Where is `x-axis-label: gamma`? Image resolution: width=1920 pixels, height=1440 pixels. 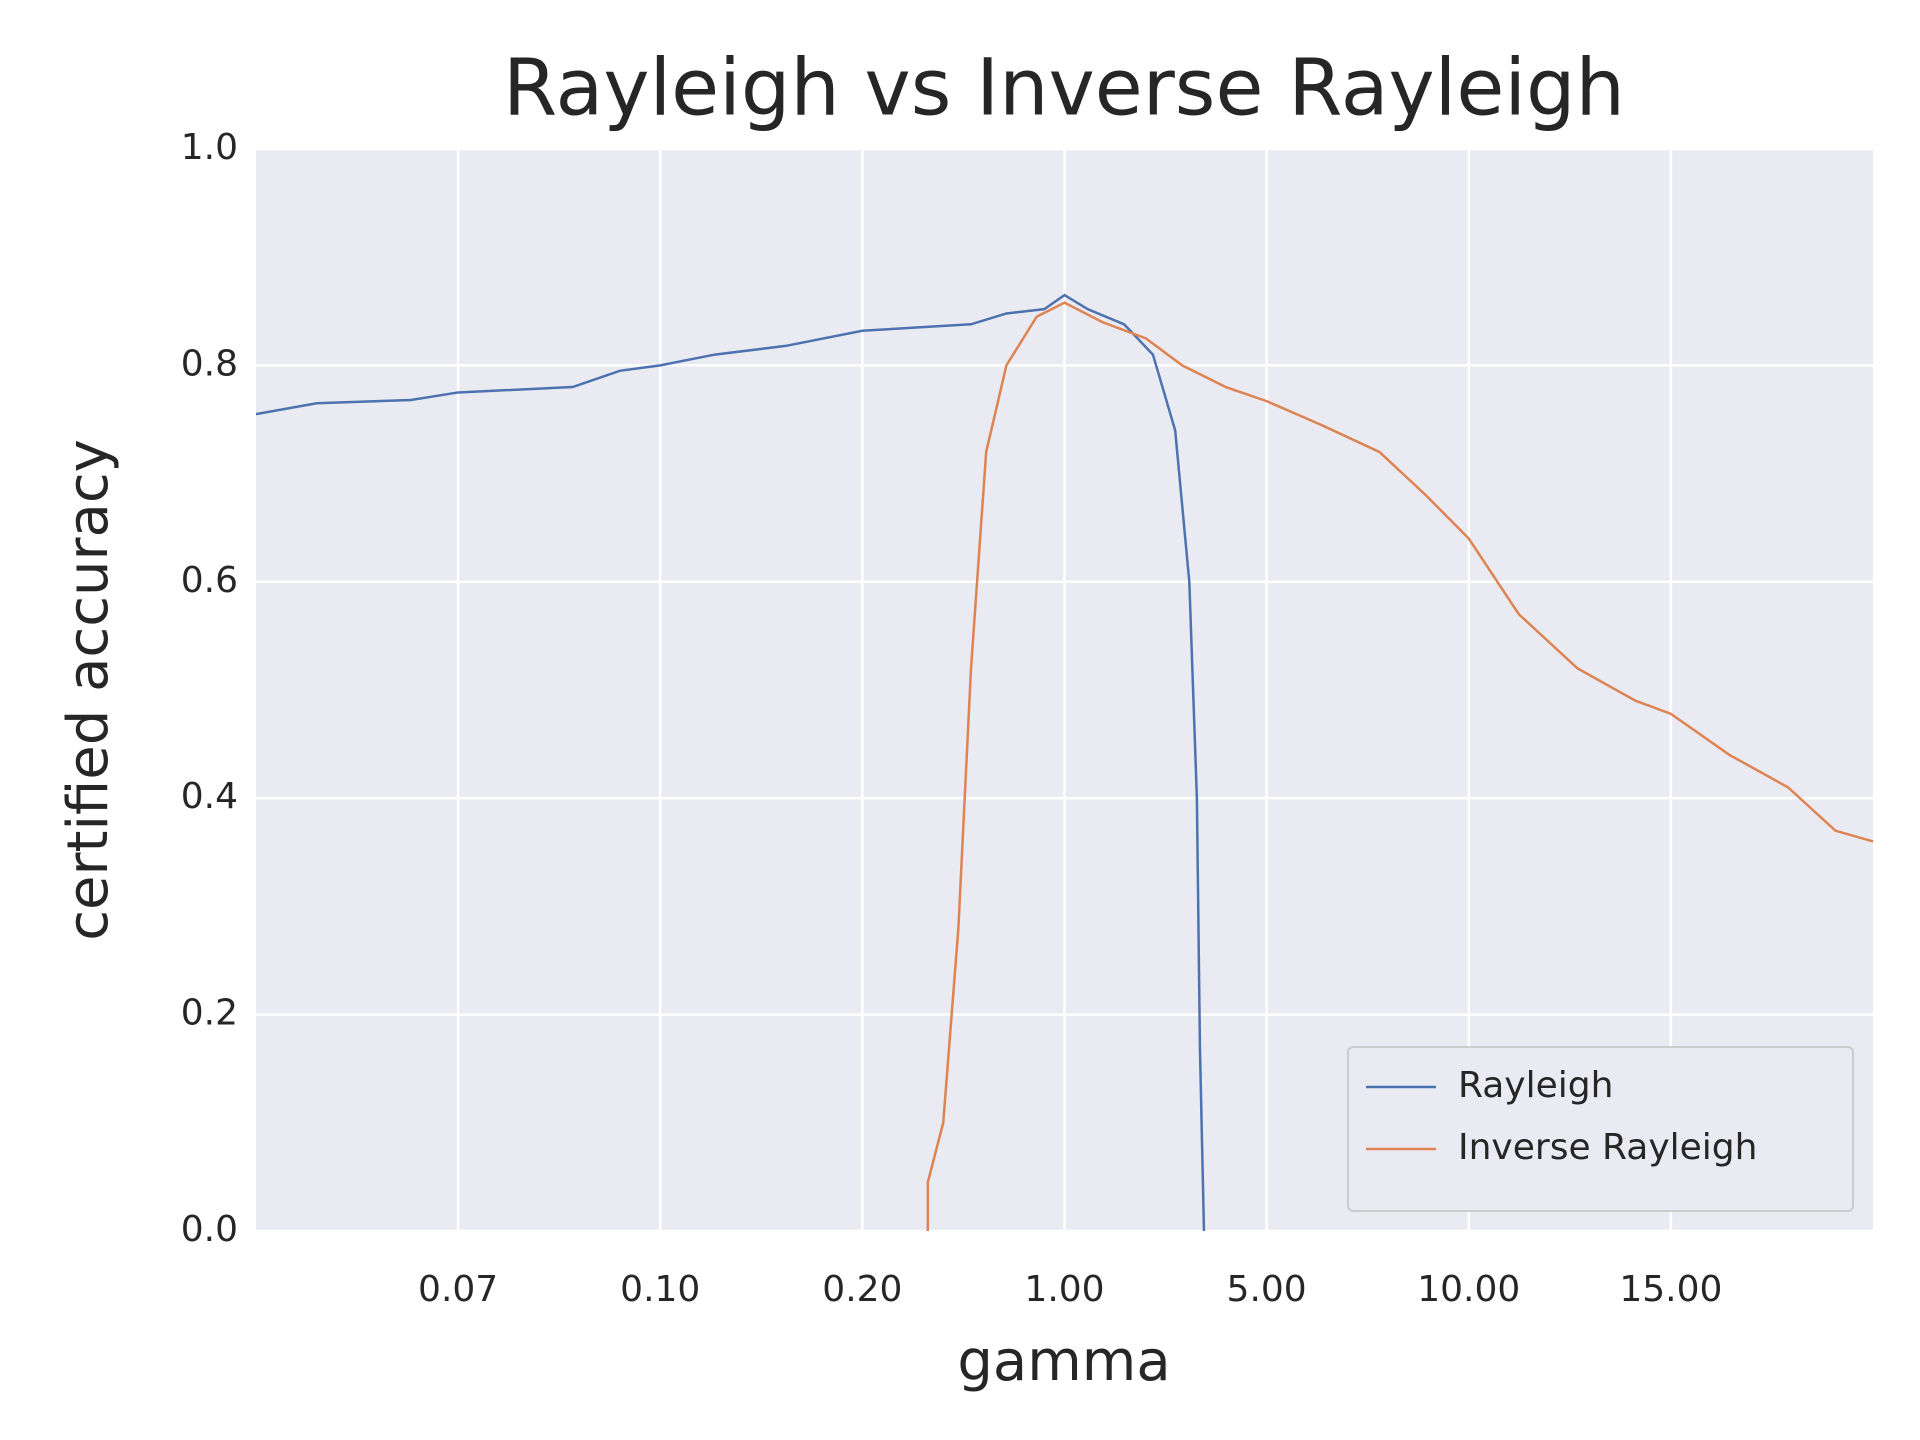 x-axis-label: gamma is located at coordinates (1063, 1361).